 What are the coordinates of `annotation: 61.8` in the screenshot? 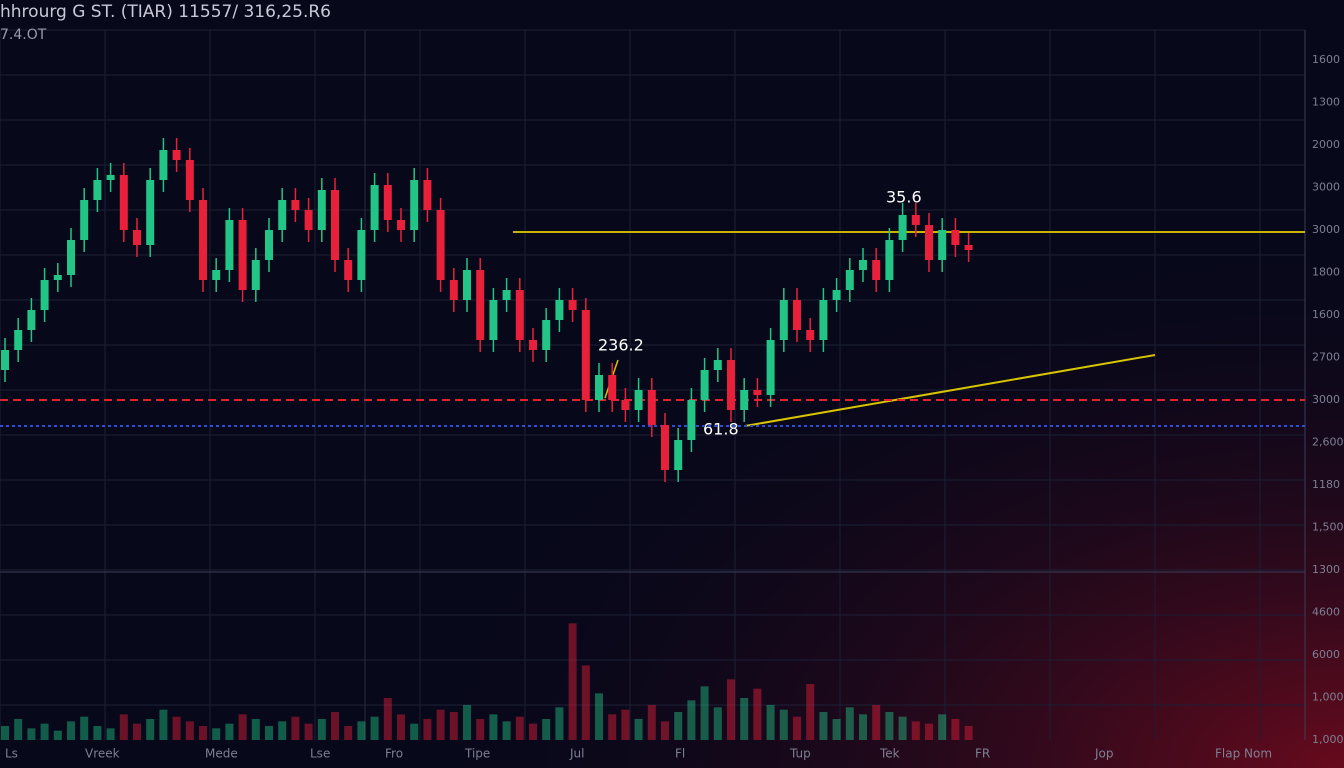 It's located at (721, 429).